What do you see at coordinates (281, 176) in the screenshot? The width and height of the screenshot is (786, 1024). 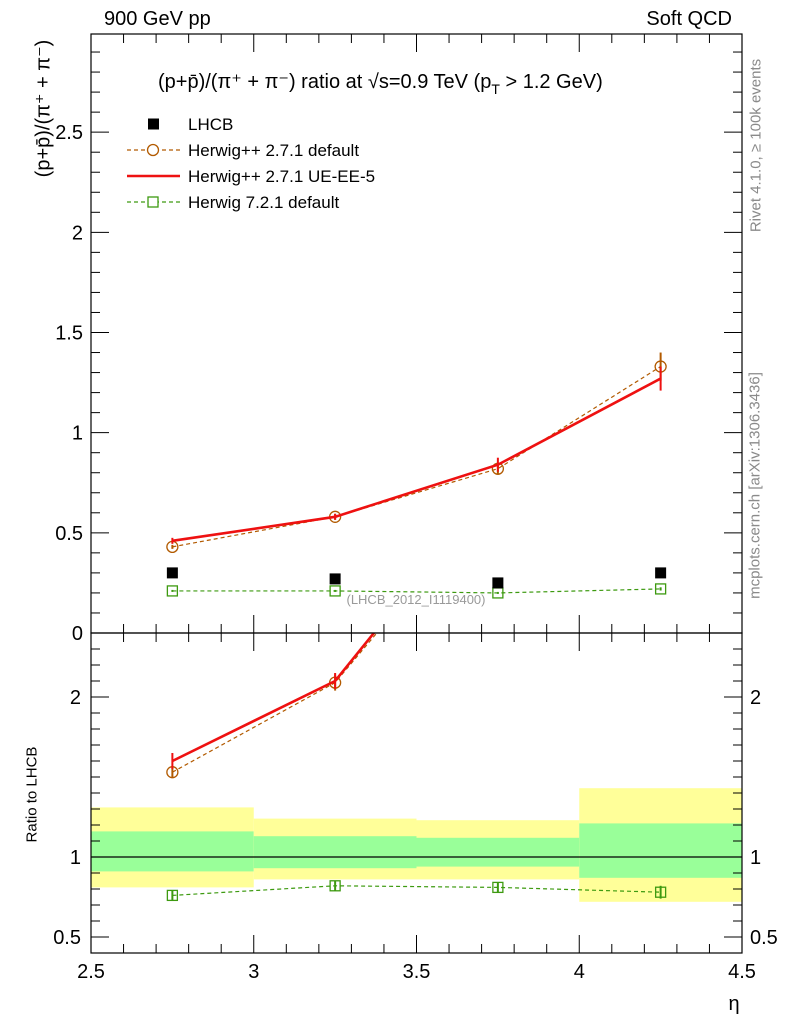 I see `legend-label-herwig-2-7-1-ue-ee-5: Herwig++ 2.7.1 UE-EE-5` at bounding box center [281, 176].